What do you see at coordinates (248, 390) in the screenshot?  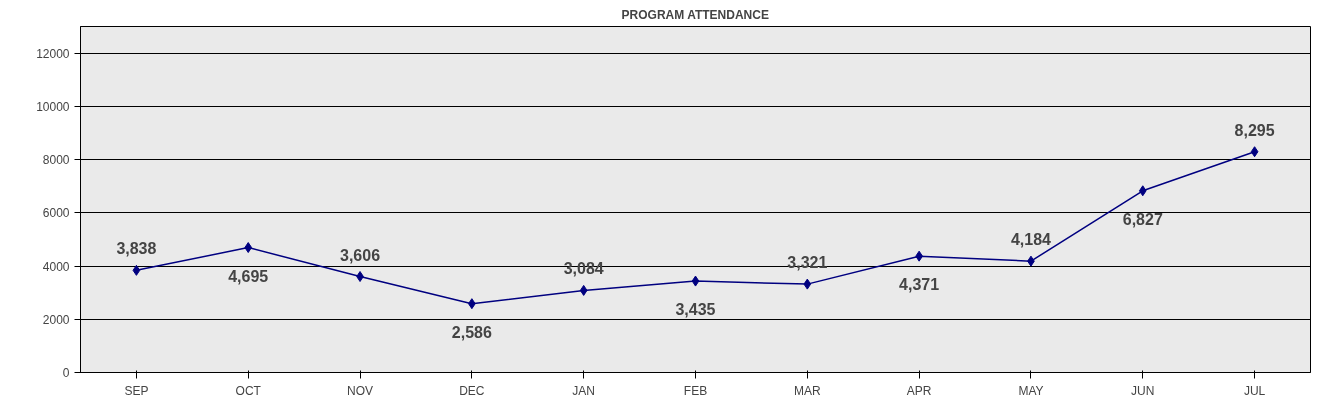 I see `x-tick-label: OCT` at bounding box center [248, 390].